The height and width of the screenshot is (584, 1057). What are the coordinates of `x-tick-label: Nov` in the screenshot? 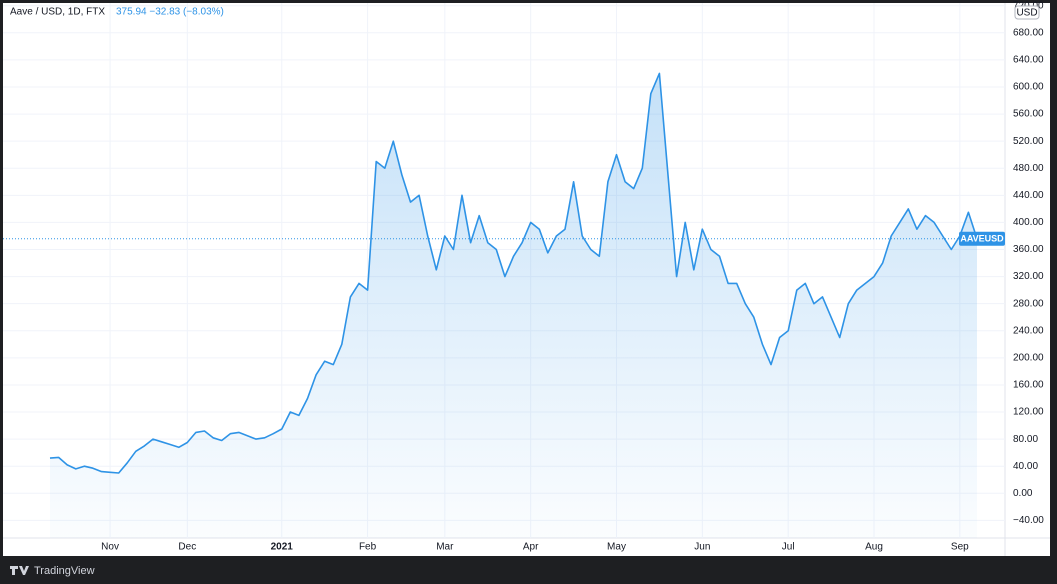 It's located at (110, 547).